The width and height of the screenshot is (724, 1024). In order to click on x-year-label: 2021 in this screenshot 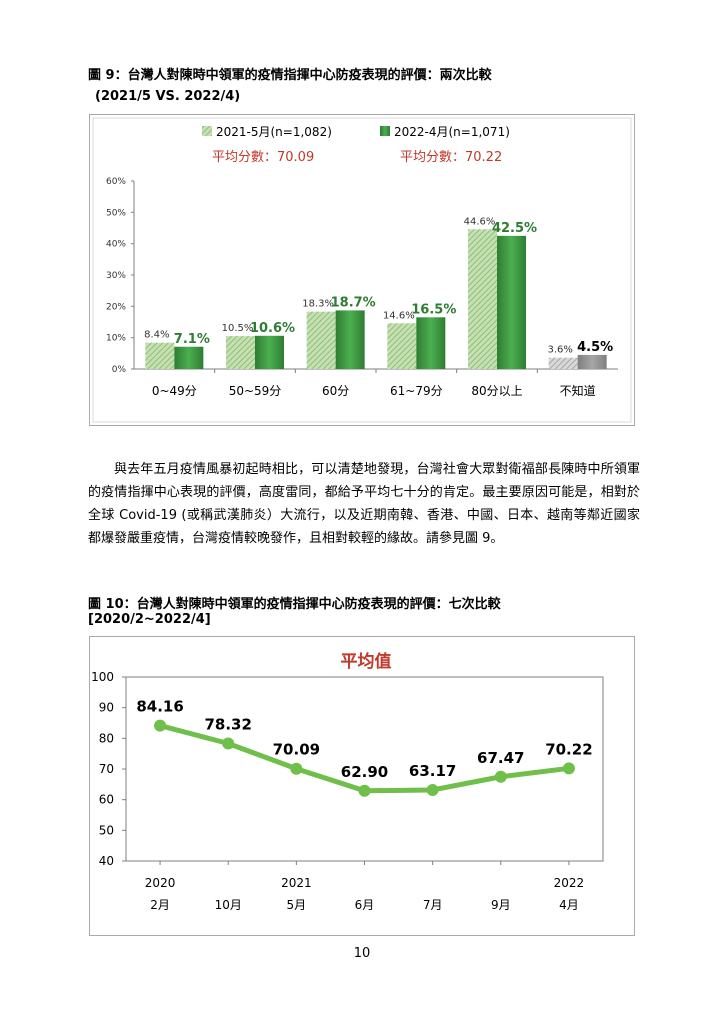, I will do `click(296, 883)`.